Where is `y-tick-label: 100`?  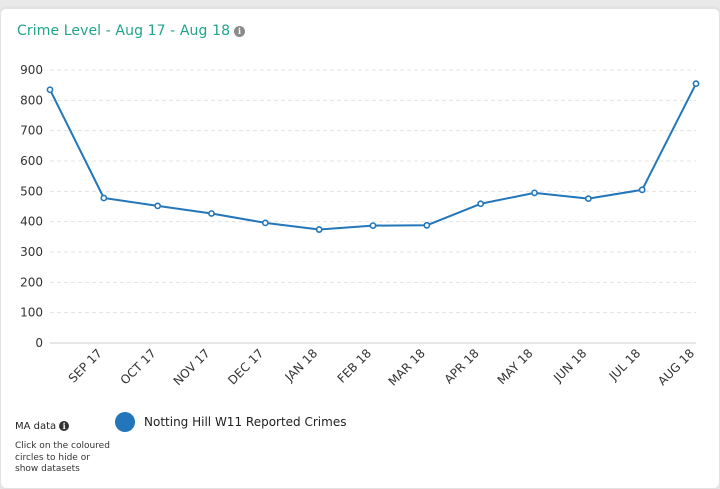 y-tick-label: 100 is located at coordinates (31, 313).